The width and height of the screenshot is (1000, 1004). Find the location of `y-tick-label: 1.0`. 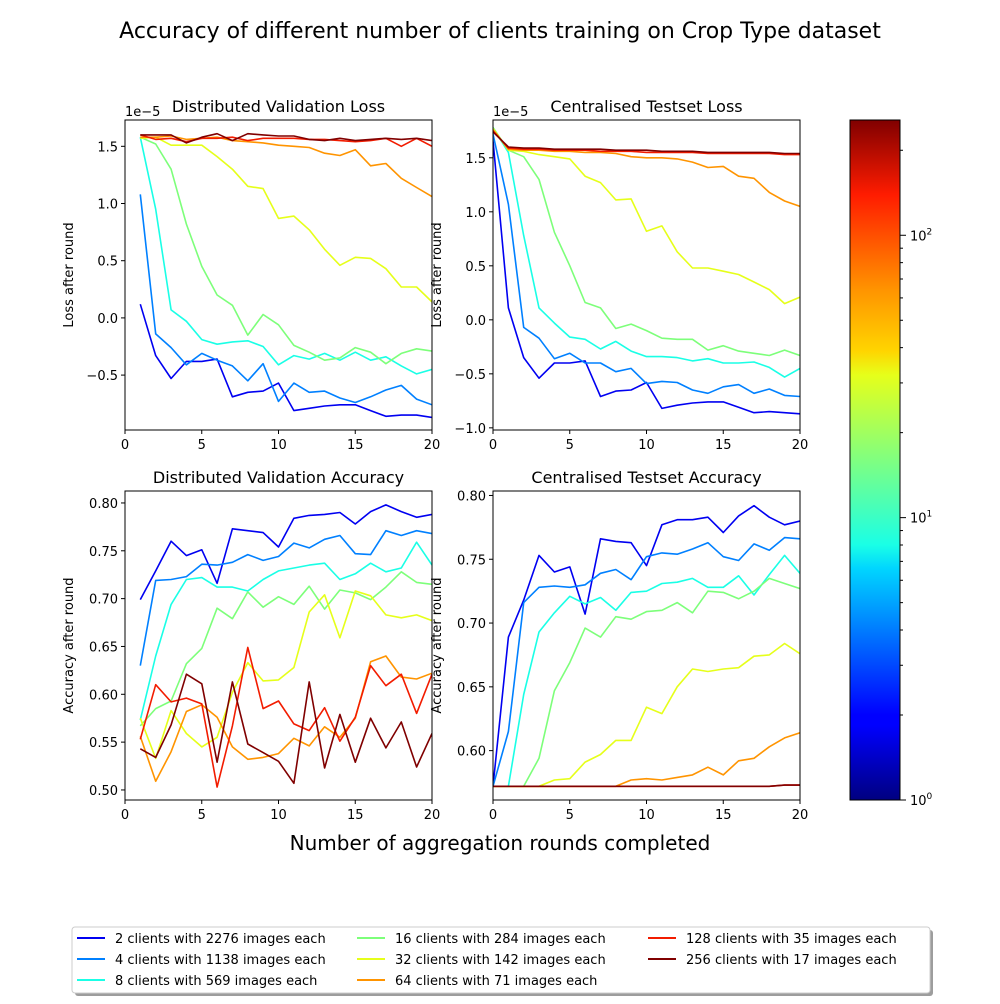

y-tick-label: 1.0 is located at coordinates (107, 205).